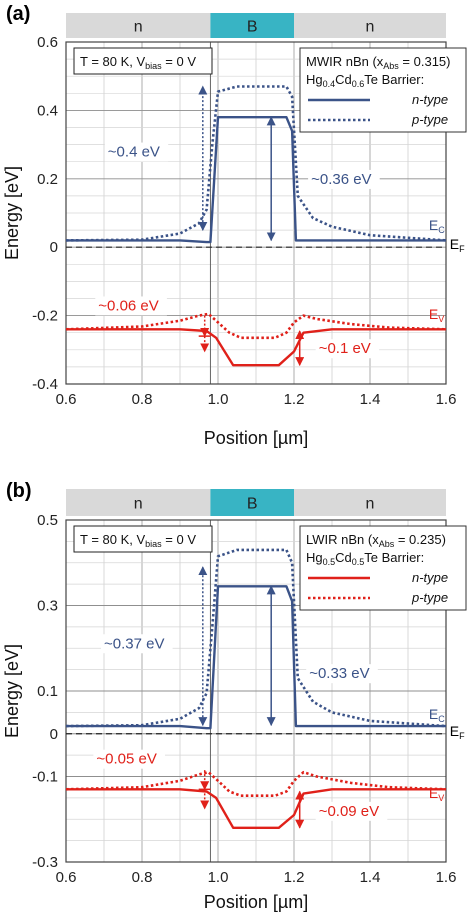 This screenshot has width=474, height=920. Describe the element at coordinates (349, 811) in the screenshot. I see `energy-annotation: ~0.09 eV` at that location.